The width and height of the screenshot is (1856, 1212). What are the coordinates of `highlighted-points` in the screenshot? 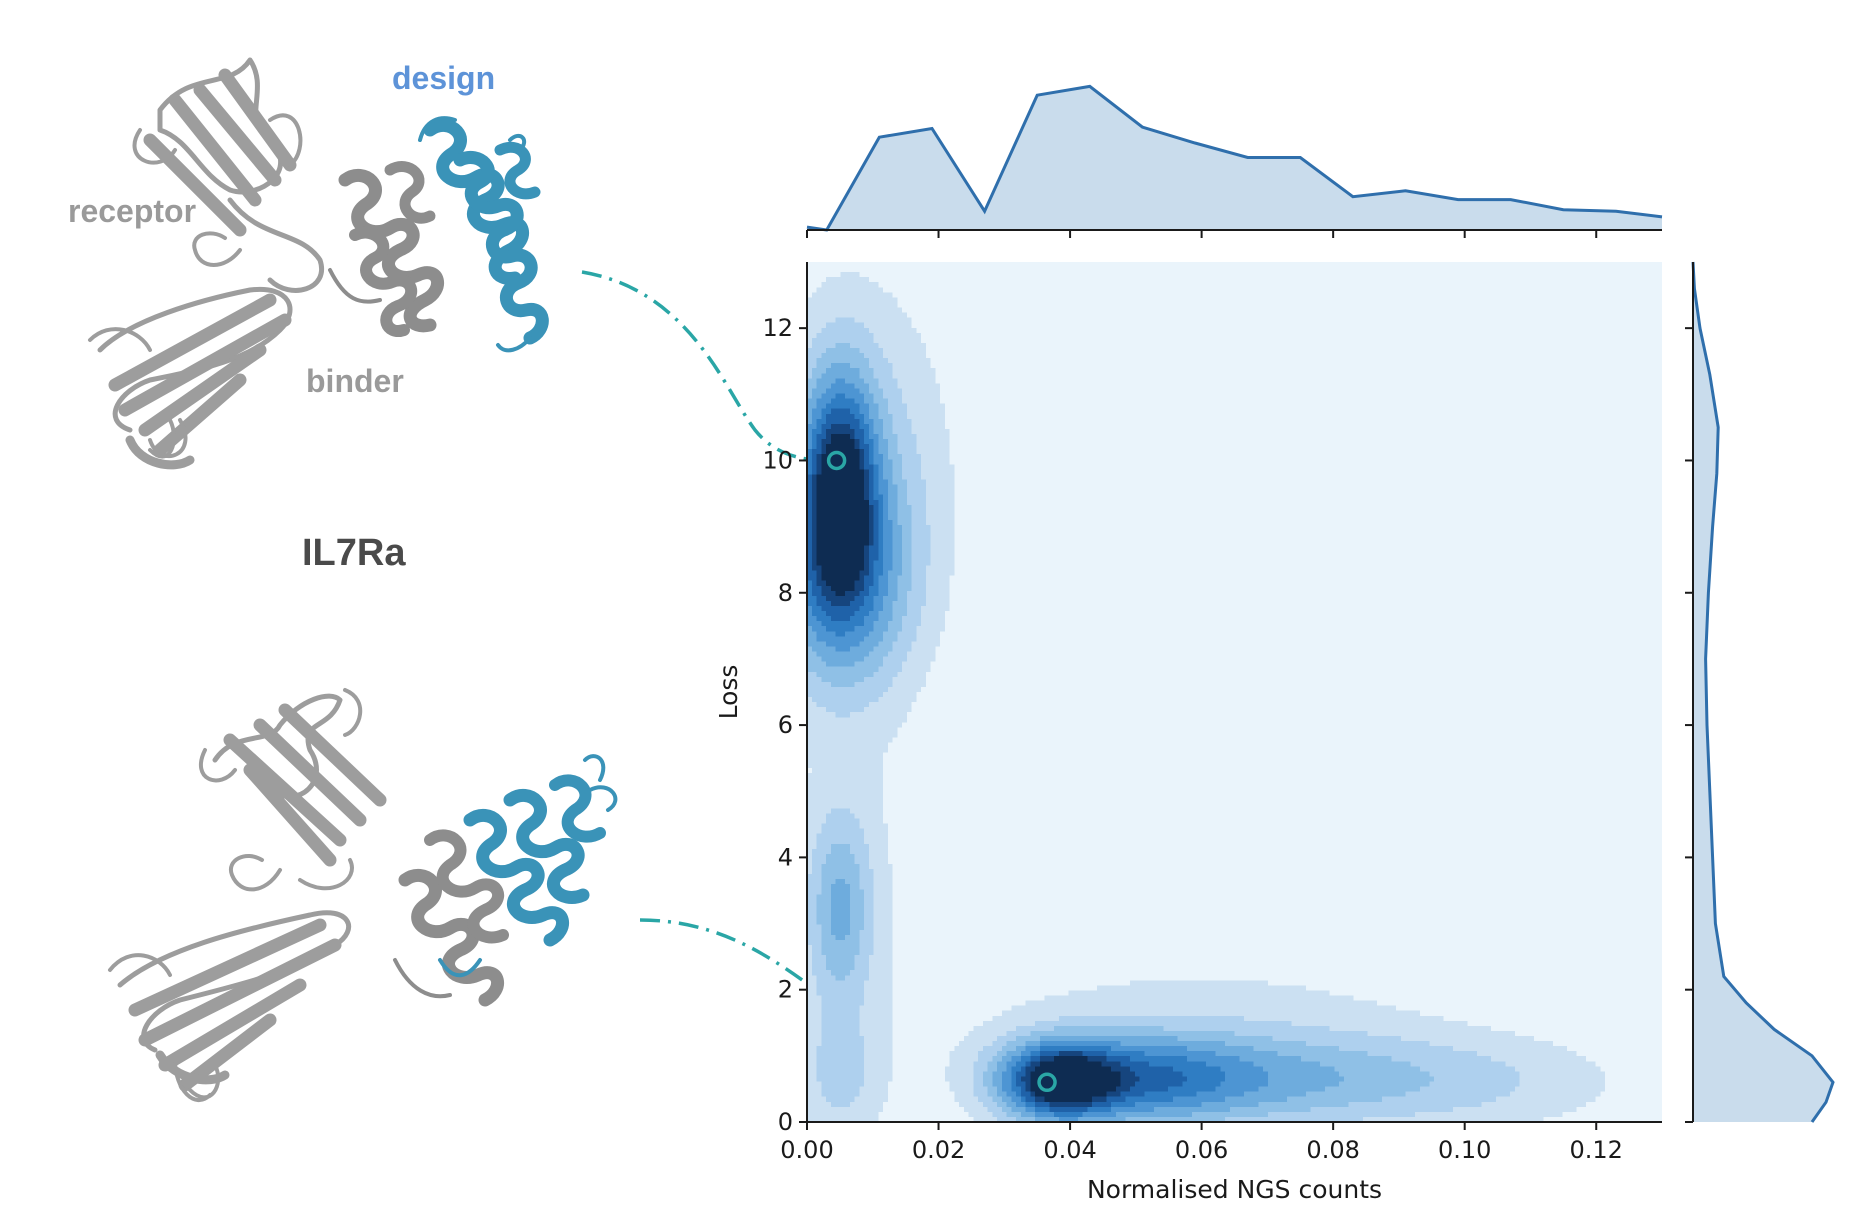 It's located at (941, 771).